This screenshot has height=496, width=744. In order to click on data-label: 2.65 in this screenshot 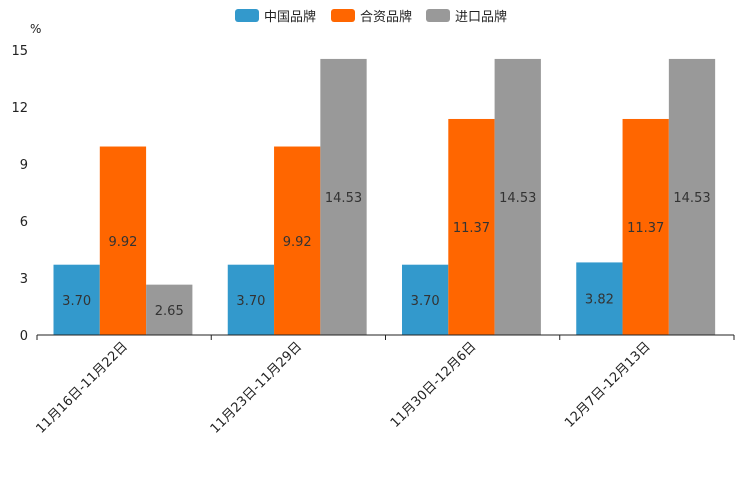, I will do `click(169, 311)`.